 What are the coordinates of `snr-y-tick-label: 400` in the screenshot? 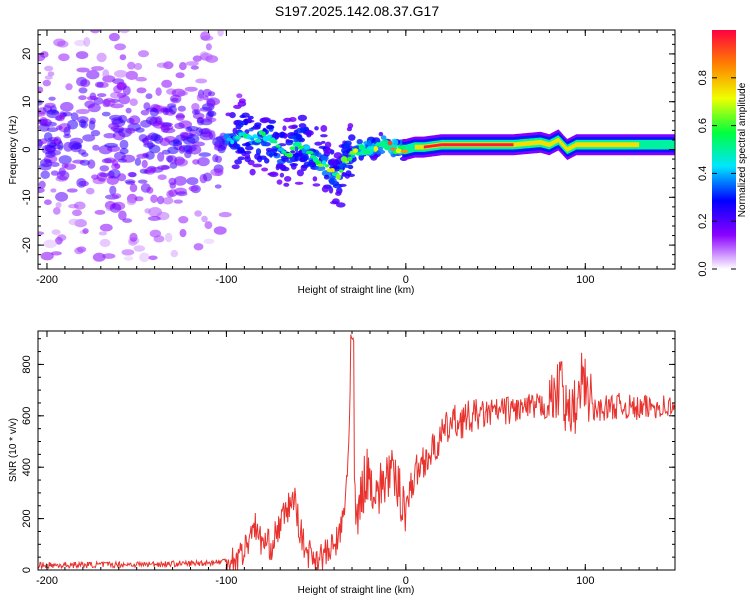 It's located at (27, 467).